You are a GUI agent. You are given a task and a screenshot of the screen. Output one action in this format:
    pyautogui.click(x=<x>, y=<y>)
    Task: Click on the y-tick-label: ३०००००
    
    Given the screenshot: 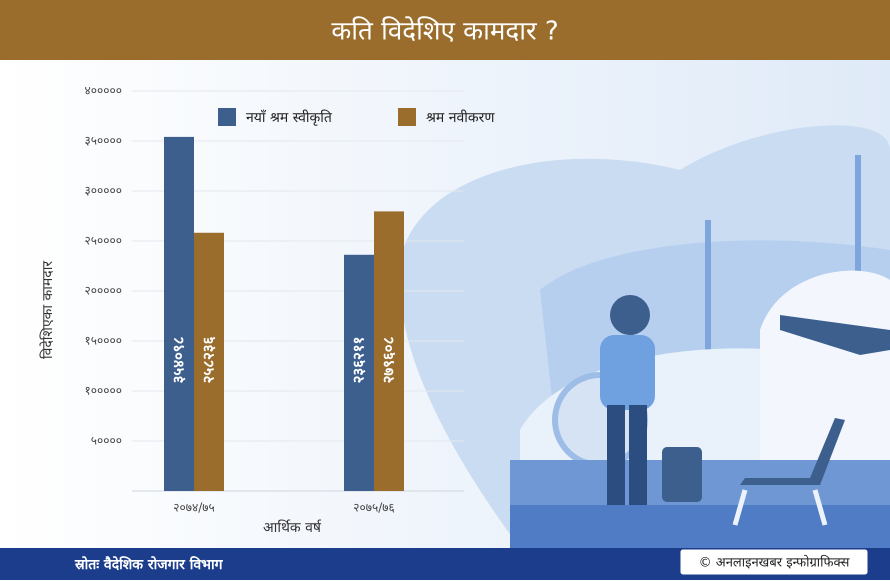 What is the action you would take?
    pyautogui.click(x=103, y=191)
    